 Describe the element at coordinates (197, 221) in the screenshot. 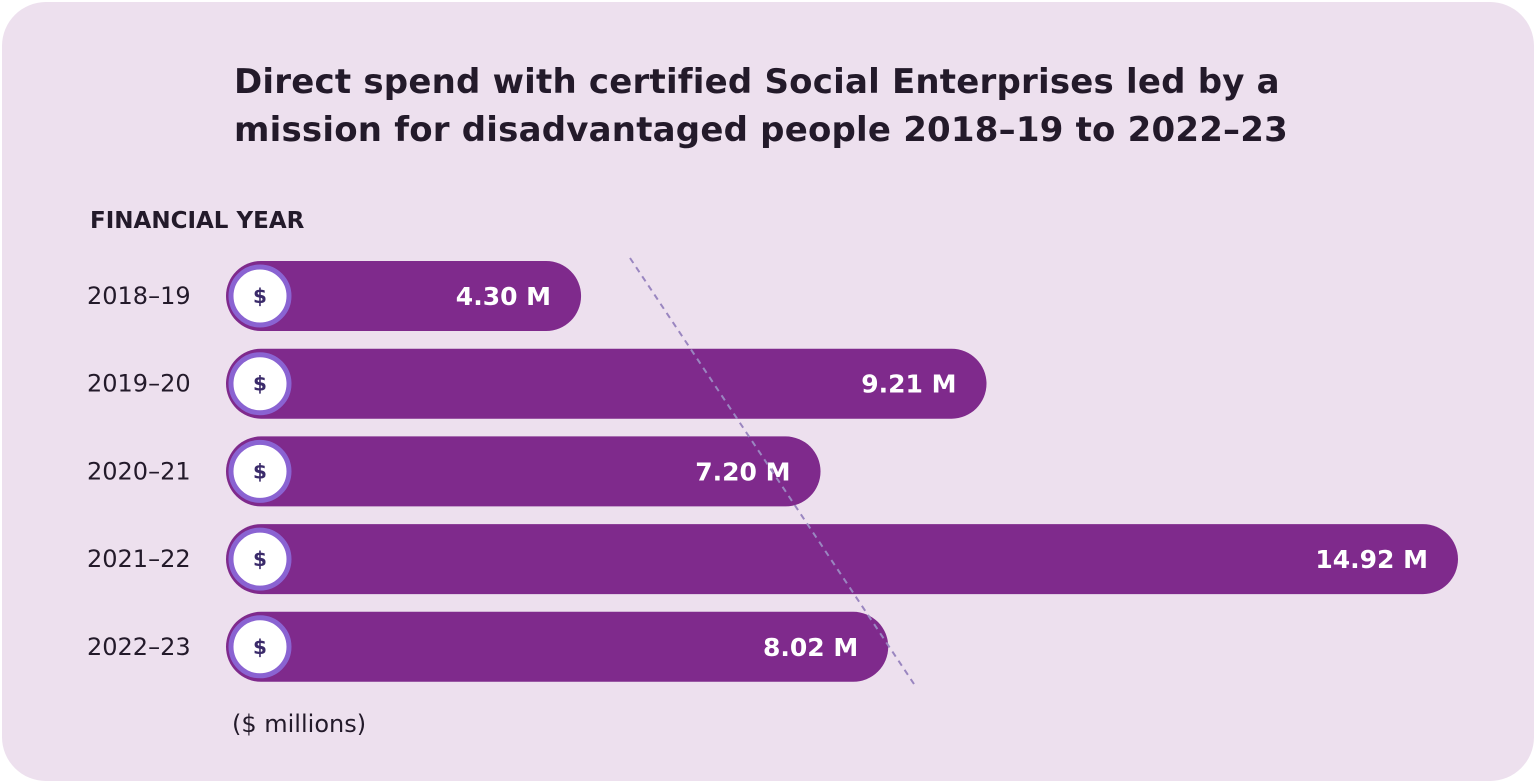

I see `category-axis-label: FINANCIAL YEAR` at that location.